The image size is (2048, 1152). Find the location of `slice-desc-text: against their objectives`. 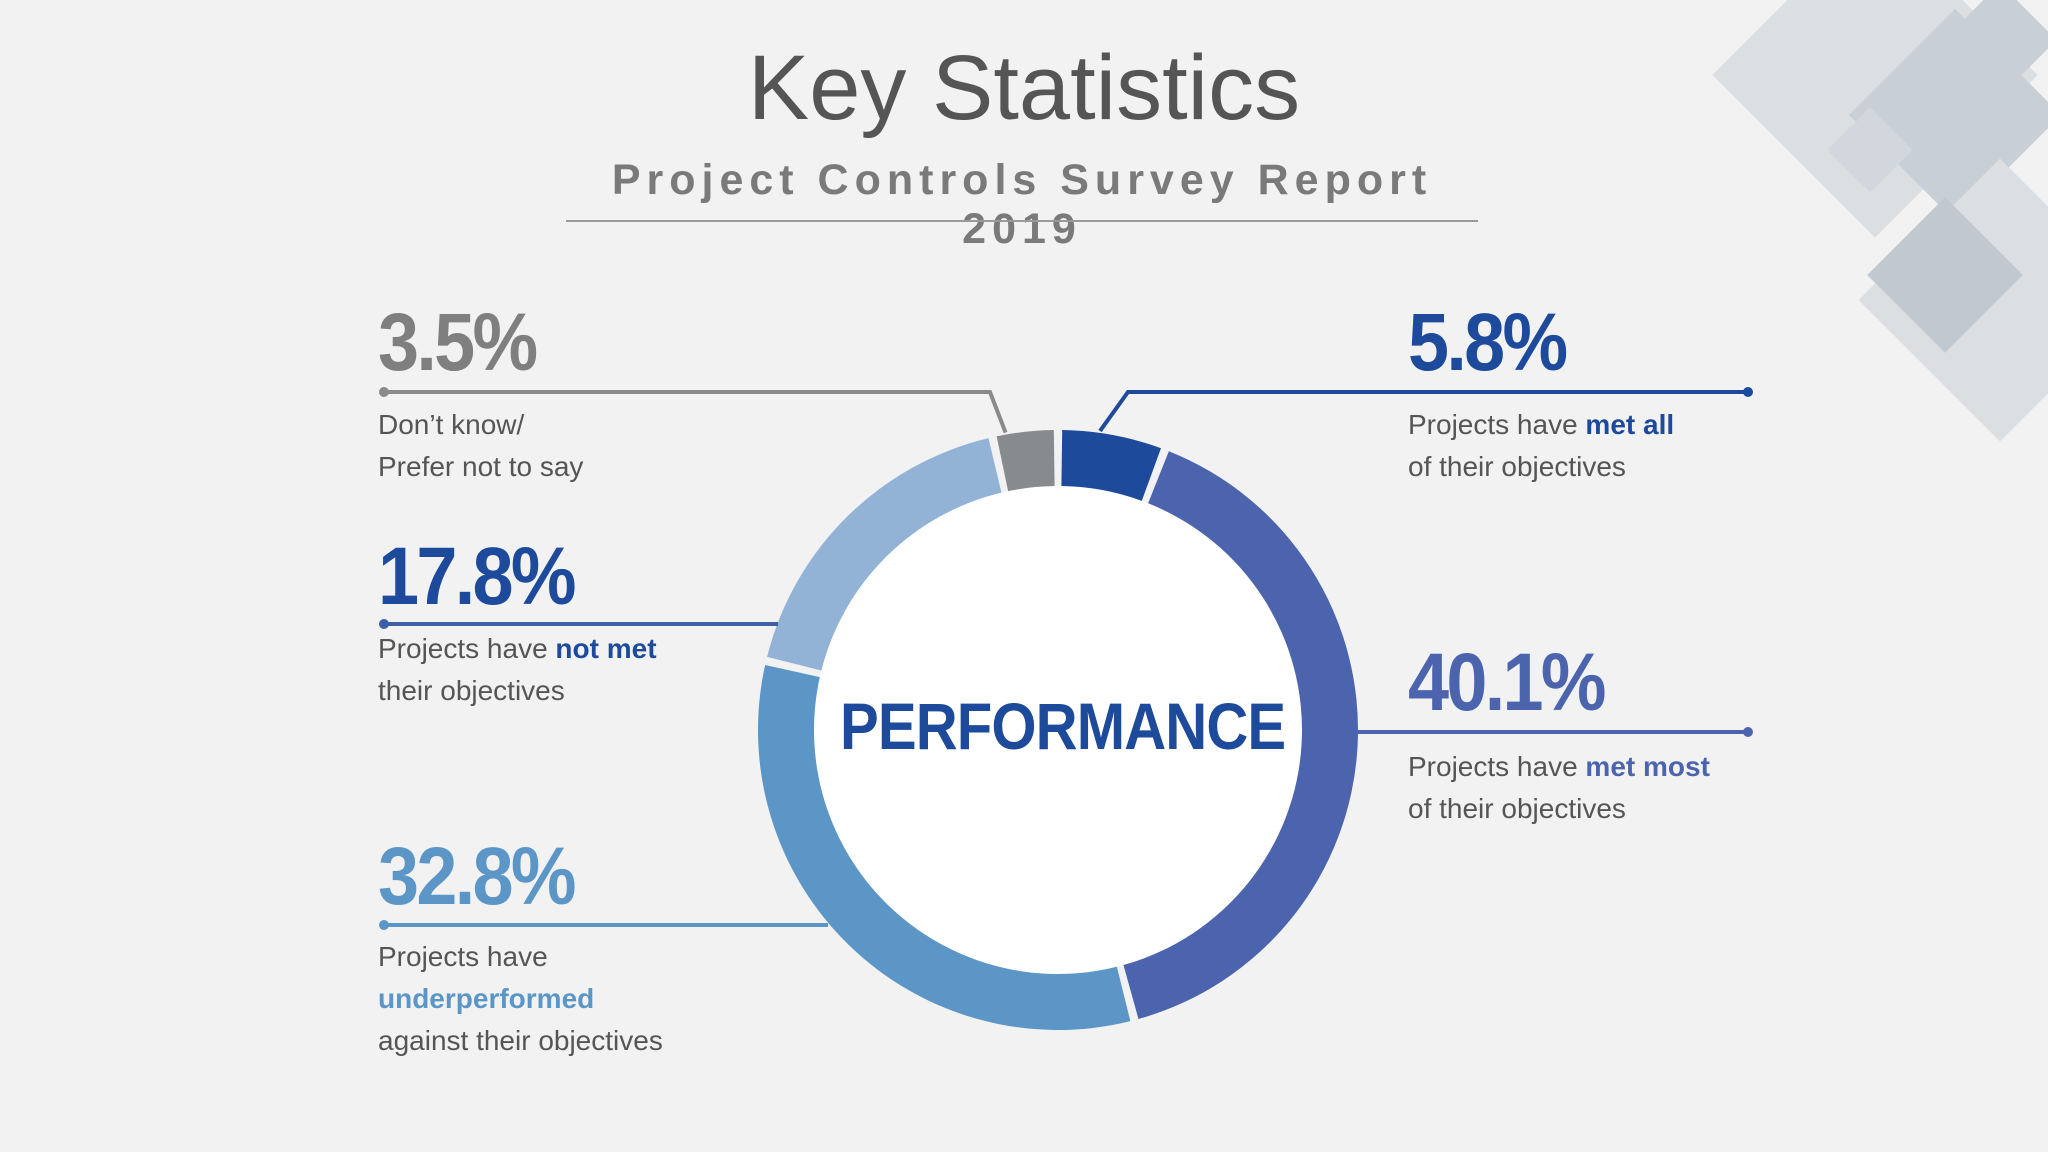

slice-desc-text: against their objectives is located at coordinates (520, 1040).